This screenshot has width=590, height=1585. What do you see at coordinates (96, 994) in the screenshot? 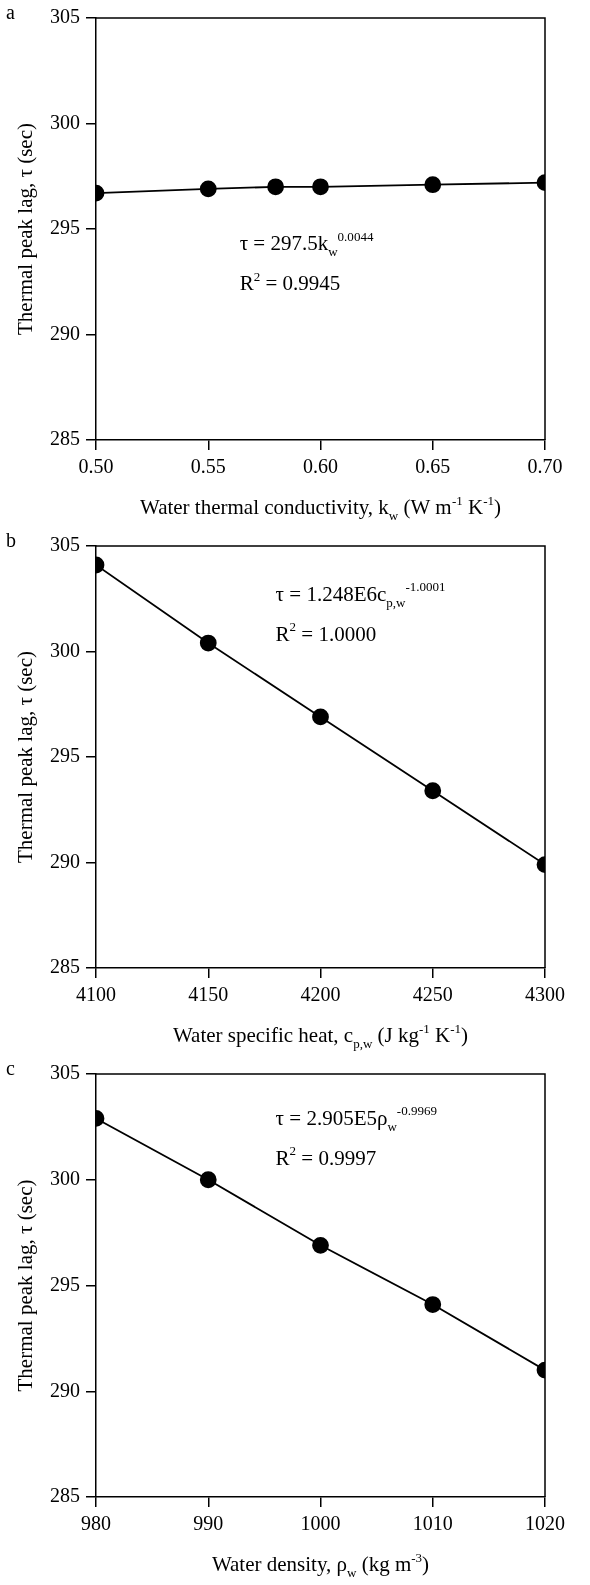
I see `x-tick-label: 4100` at bounding box center [96, 994].